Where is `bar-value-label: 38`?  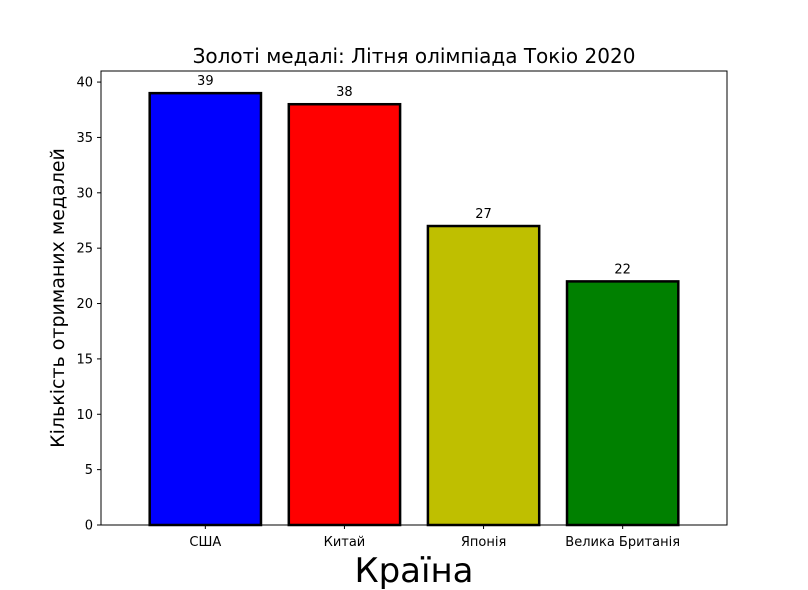 bar-value-label: 38 is located at coordinates (344, 92).